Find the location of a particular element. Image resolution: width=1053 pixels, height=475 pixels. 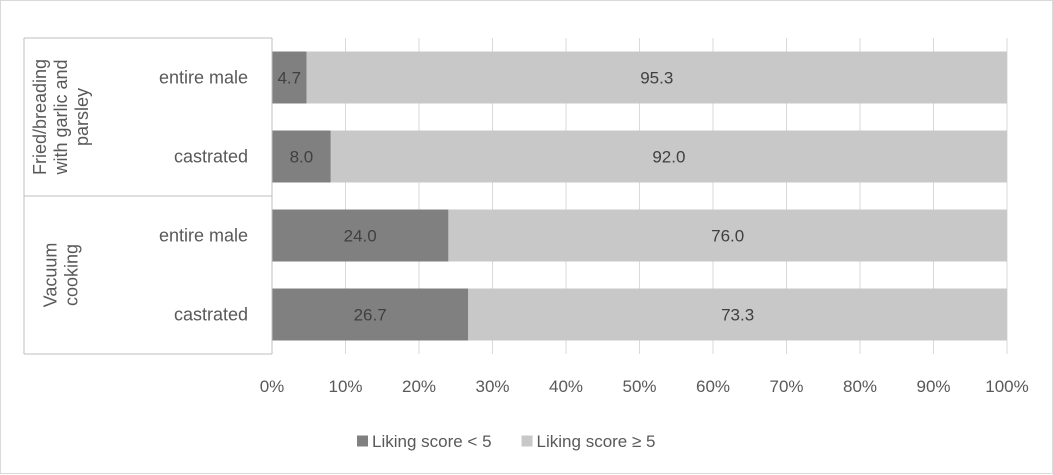

group-label-line: parsley is located at coordinates (82, 117).